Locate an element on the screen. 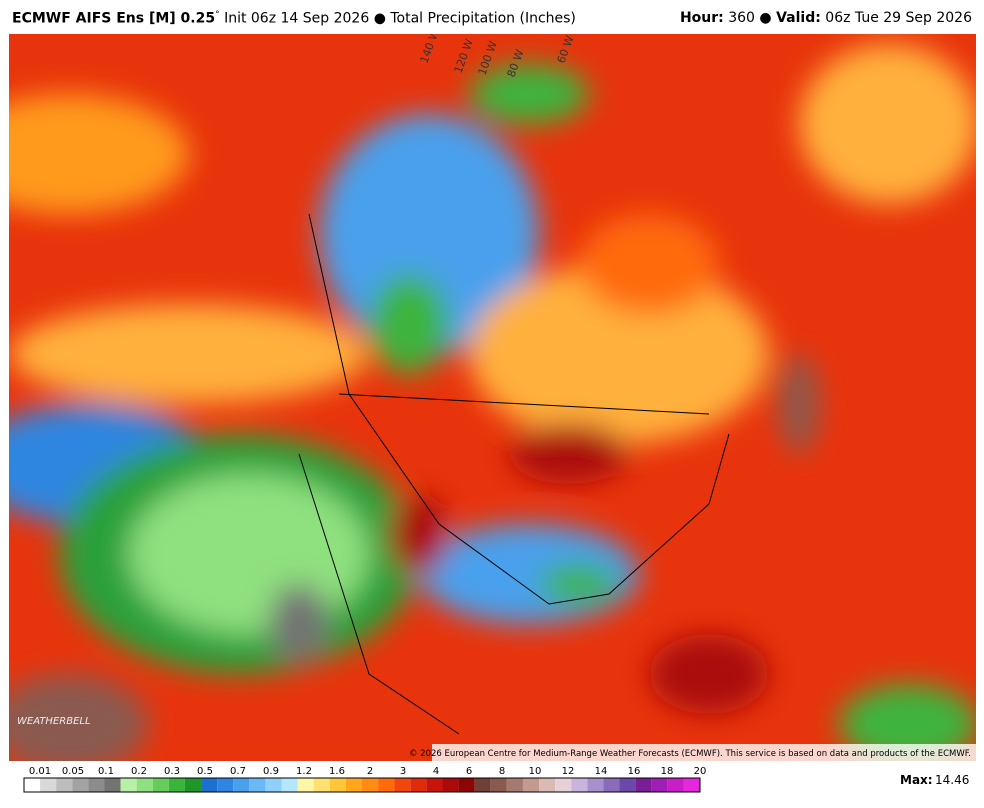  colorbar-label: 1.6 is located at coordinates (337, 771).